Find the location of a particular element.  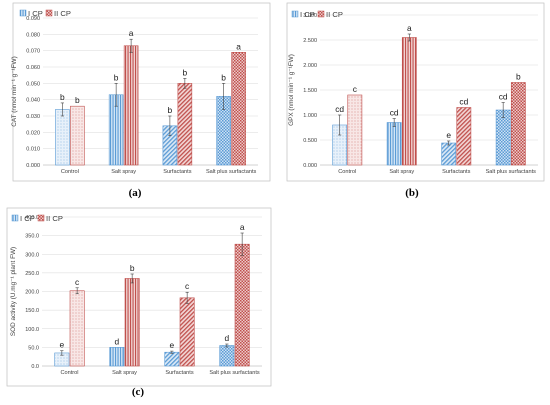

chart2-legend-swatch-icp is located at coordinates (15, 218).